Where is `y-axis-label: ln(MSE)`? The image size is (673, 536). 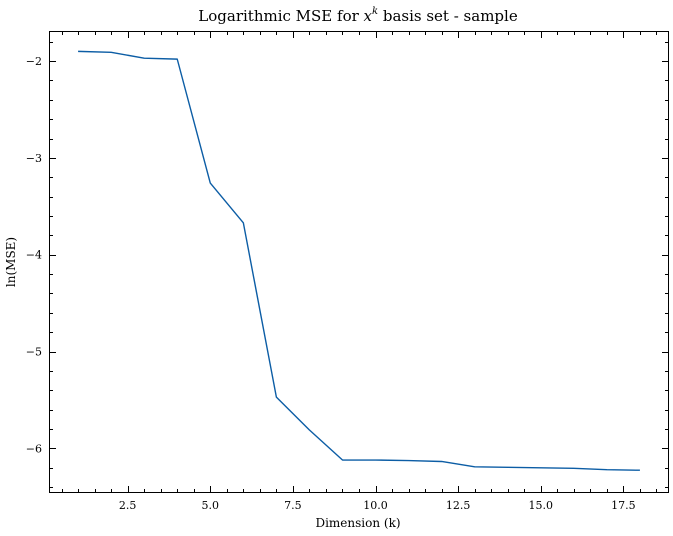
y-axis-label: ln(MSE) is located at coordinates (11, 262).